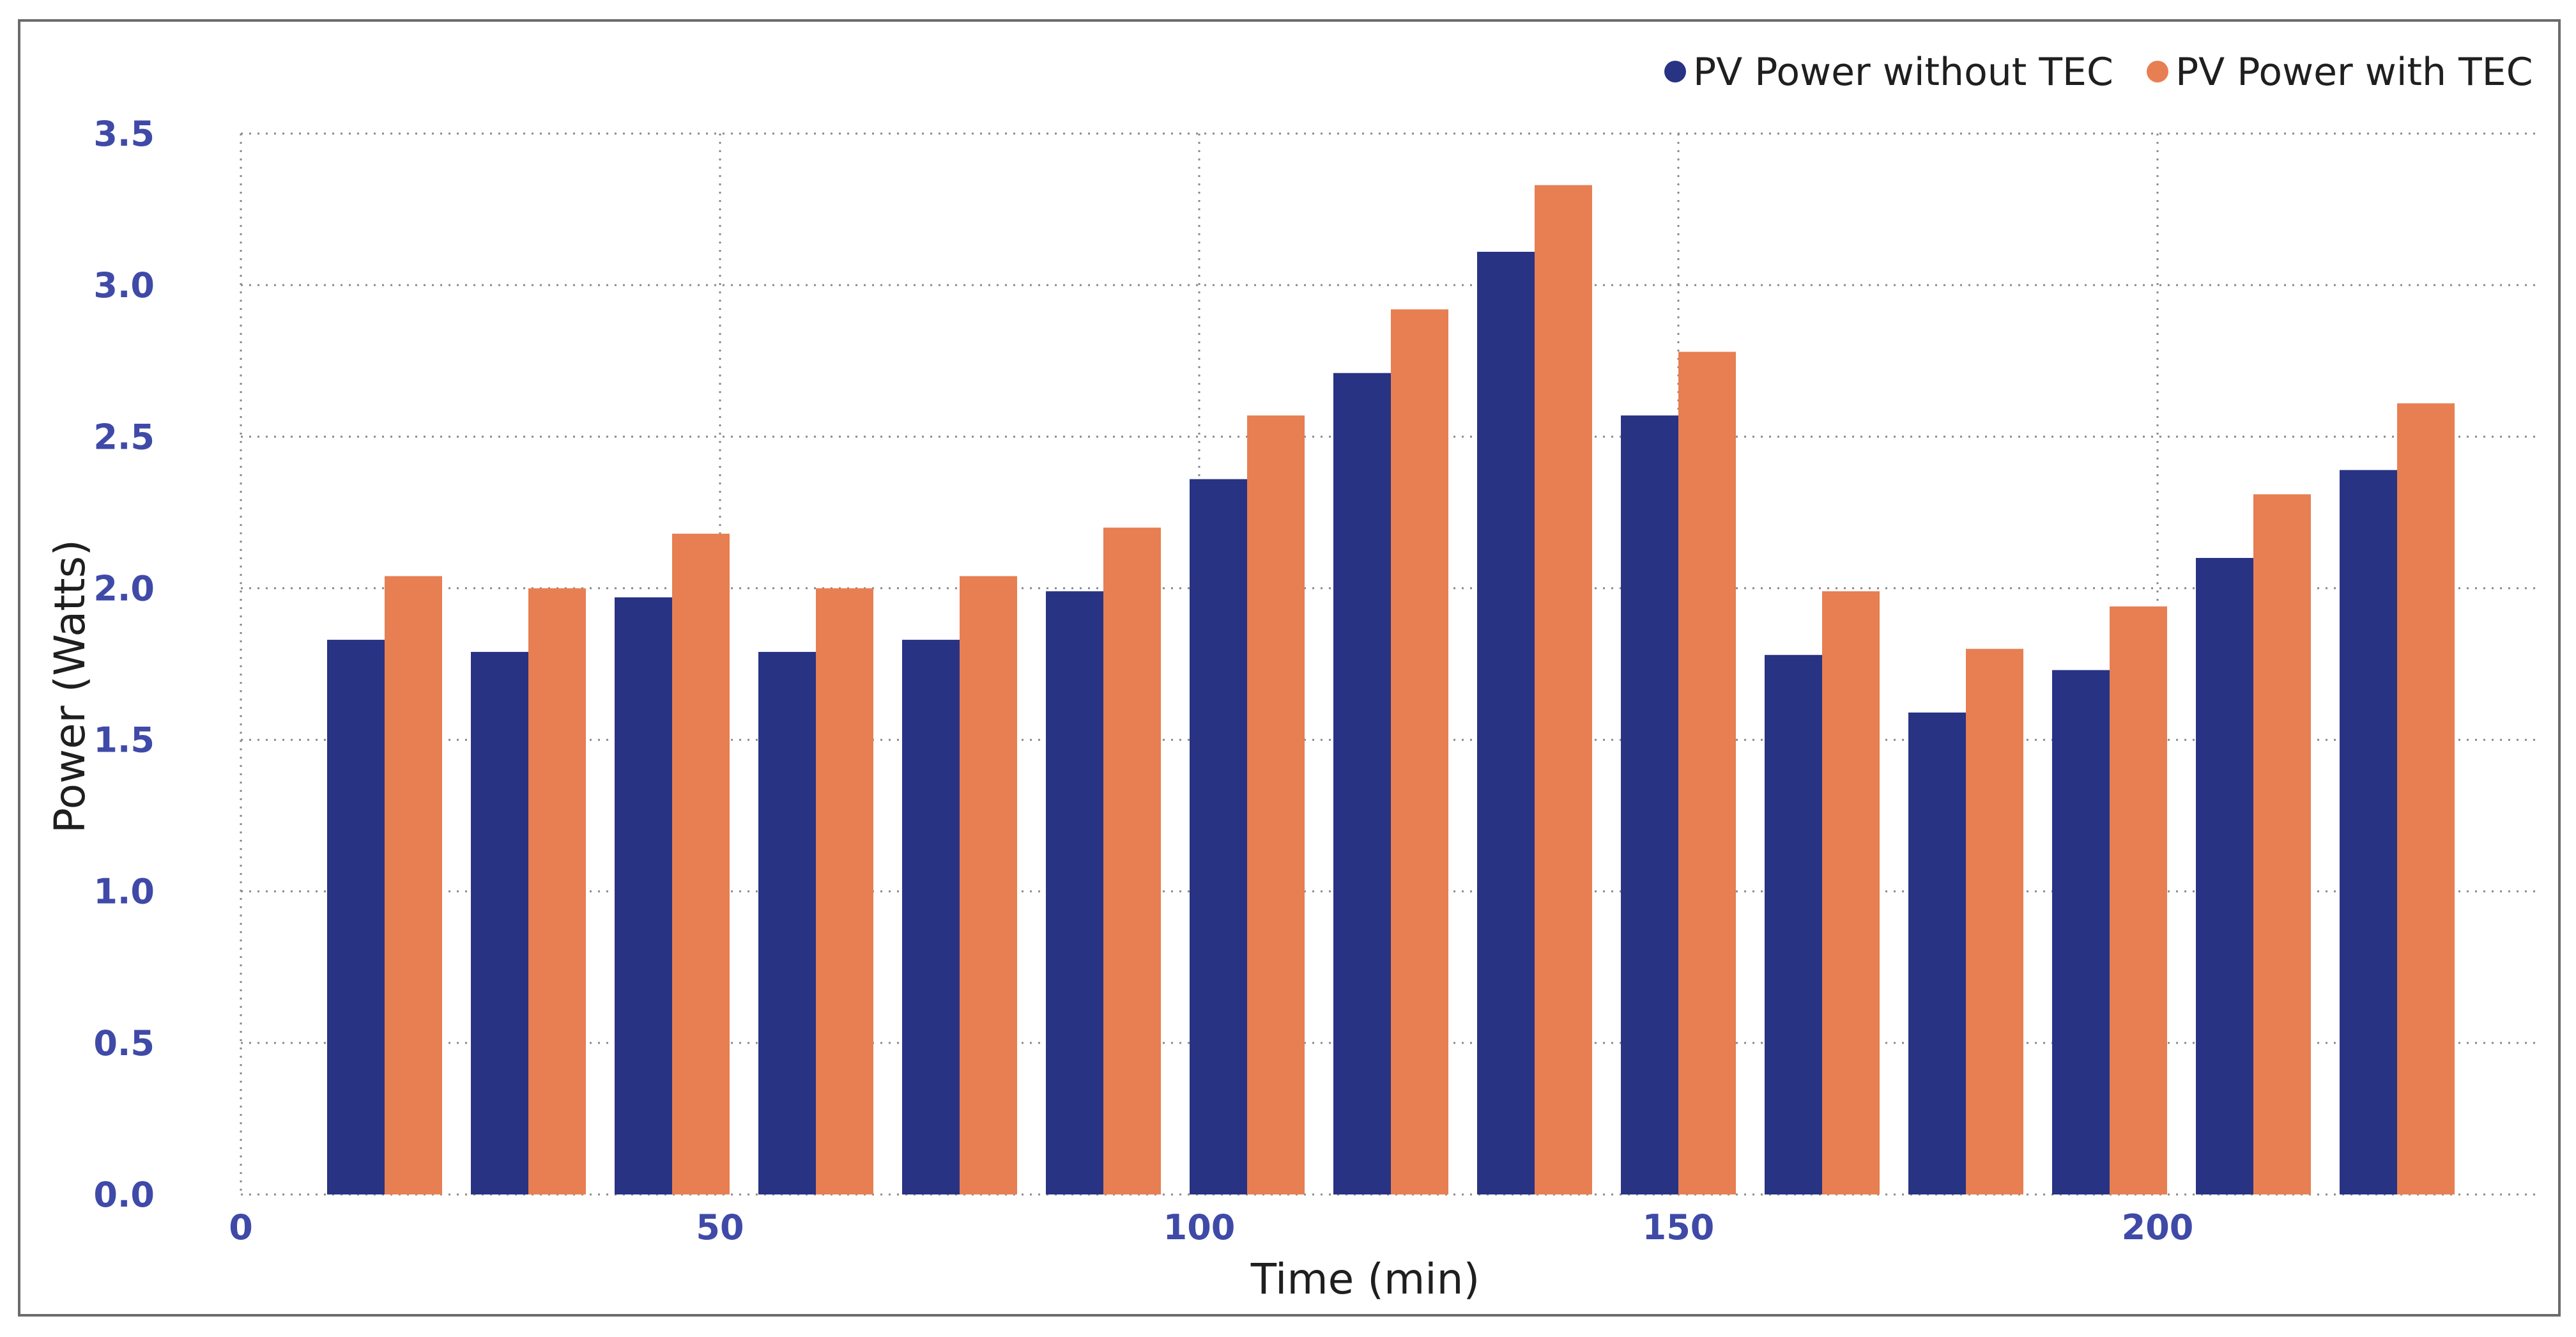  What do you see at coordinates (1199, 1227) in the screenshot?
I see `x-tick-label: 100` at bounding box center [1199, 1227].